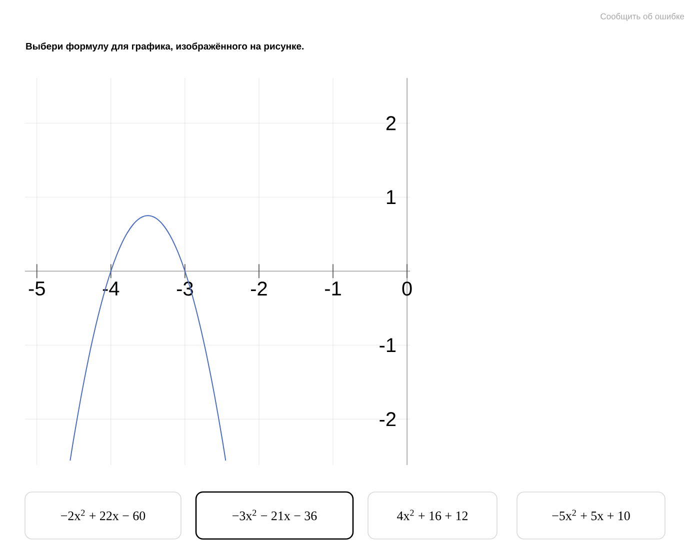  I want to click on text: −5x$^{2}$ + 5x + 10, so click(591, 515).